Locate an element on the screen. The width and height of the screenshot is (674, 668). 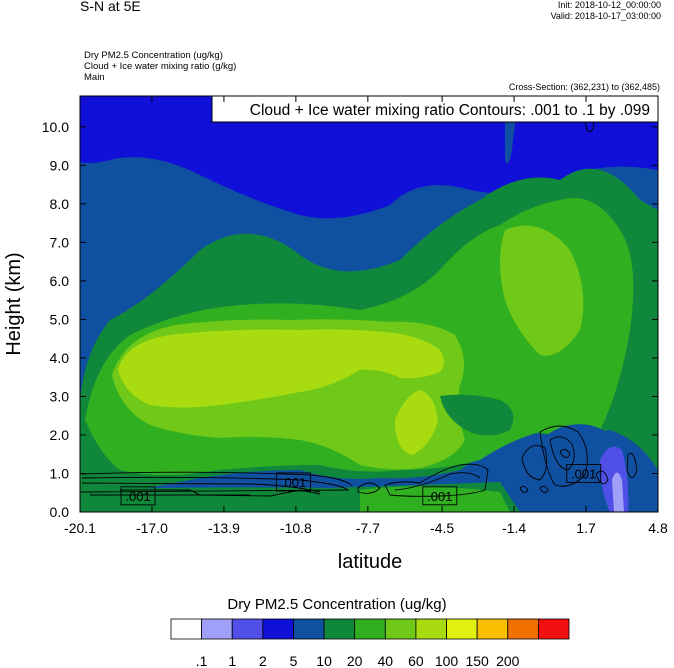
x-tick-label: -17.0 is located at coordinates (152, 528).